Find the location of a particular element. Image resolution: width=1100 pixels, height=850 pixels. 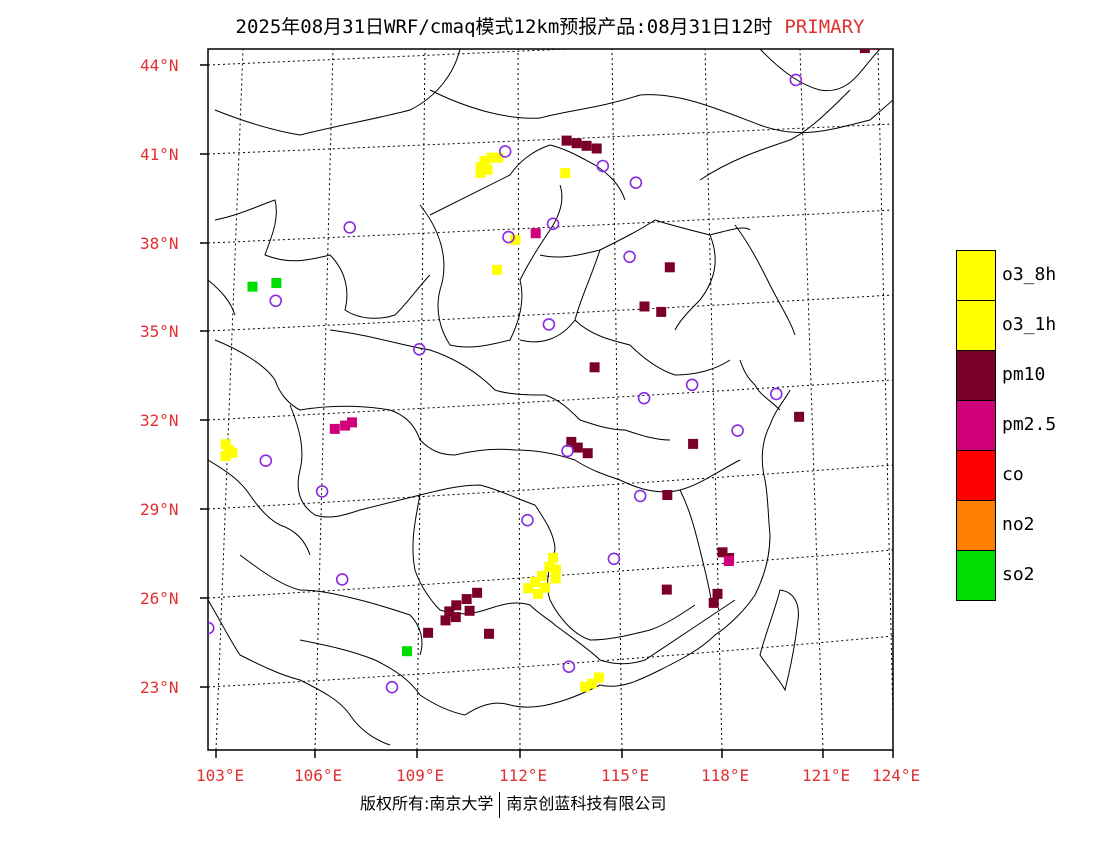

legend-label: pm2.5 is located at coordinates (1029, 424).